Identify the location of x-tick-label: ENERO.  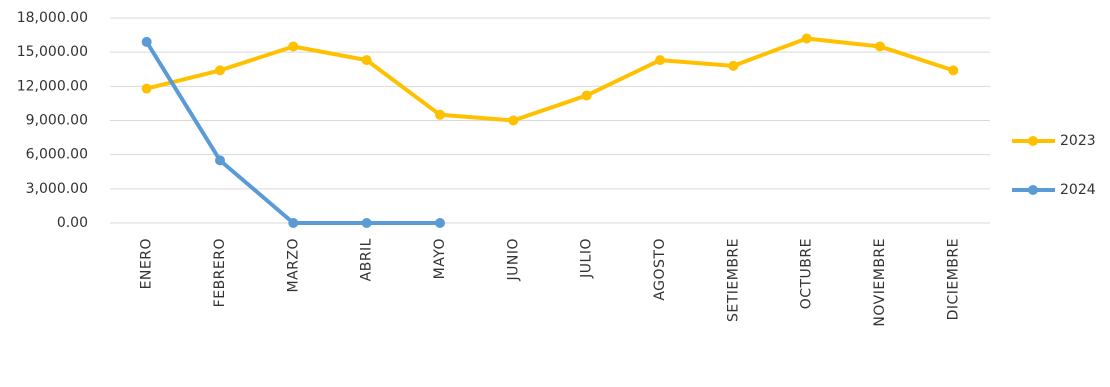
(147, 263).